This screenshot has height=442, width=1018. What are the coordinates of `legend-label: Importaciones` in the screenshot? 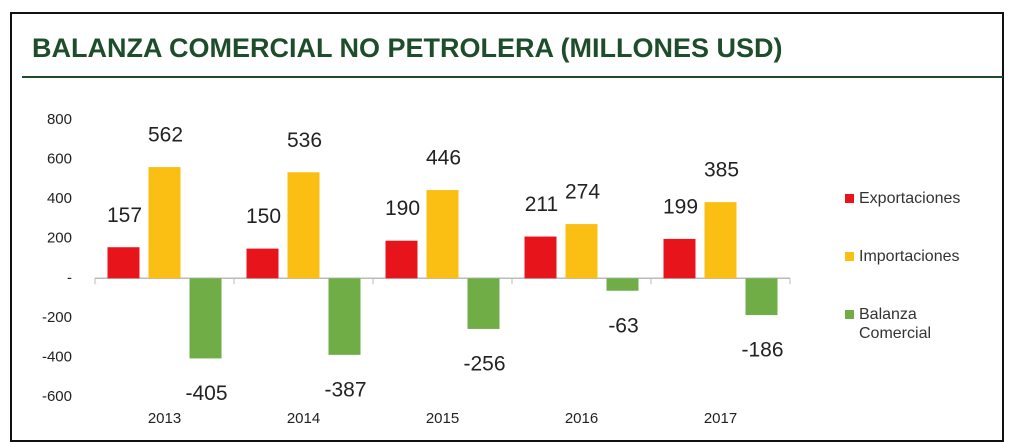 It's located at (909, 256).